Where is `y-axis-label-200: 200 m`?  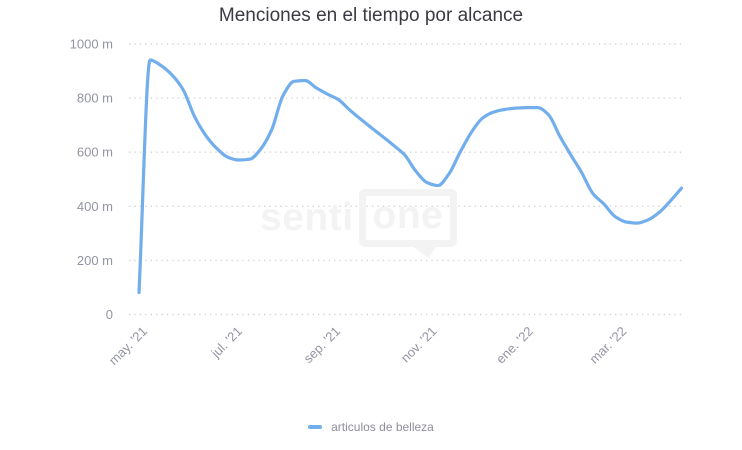 y-axis-label-200: 200 m is located at coordinates (95, 260).